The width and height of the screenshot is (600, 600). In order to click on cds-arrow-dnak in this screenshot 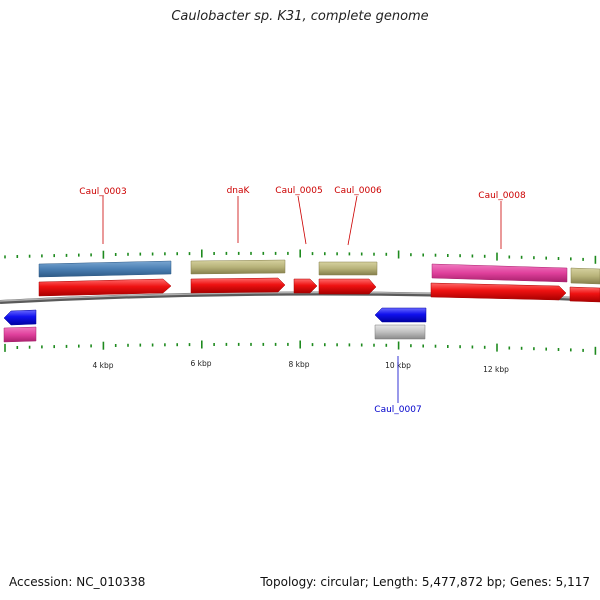, I will do `click(238, 285)`.